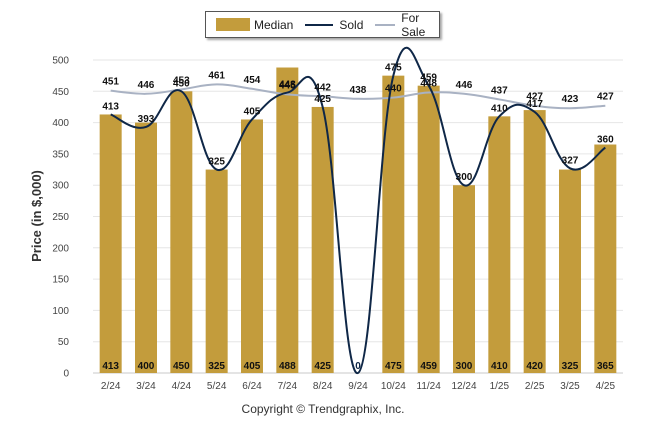 The height and width of the screenshot is (434, 646). Describe the element at coordinates (464, 366) in the screenshot. I see `median-value-label: 300` at that location.